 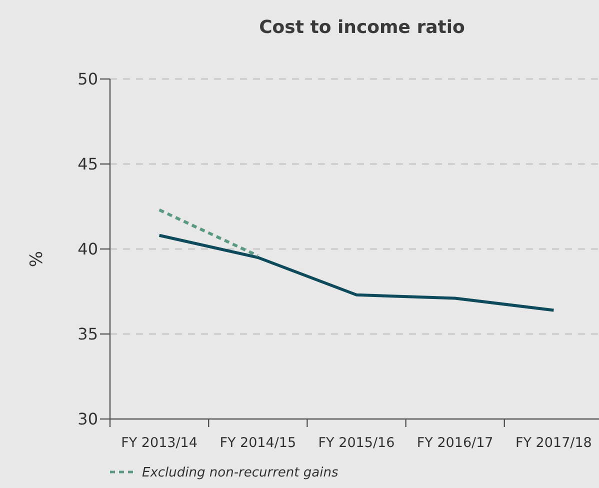 I want to click on x-tick-label: FY 2015/16, so click(x=356, y=443).